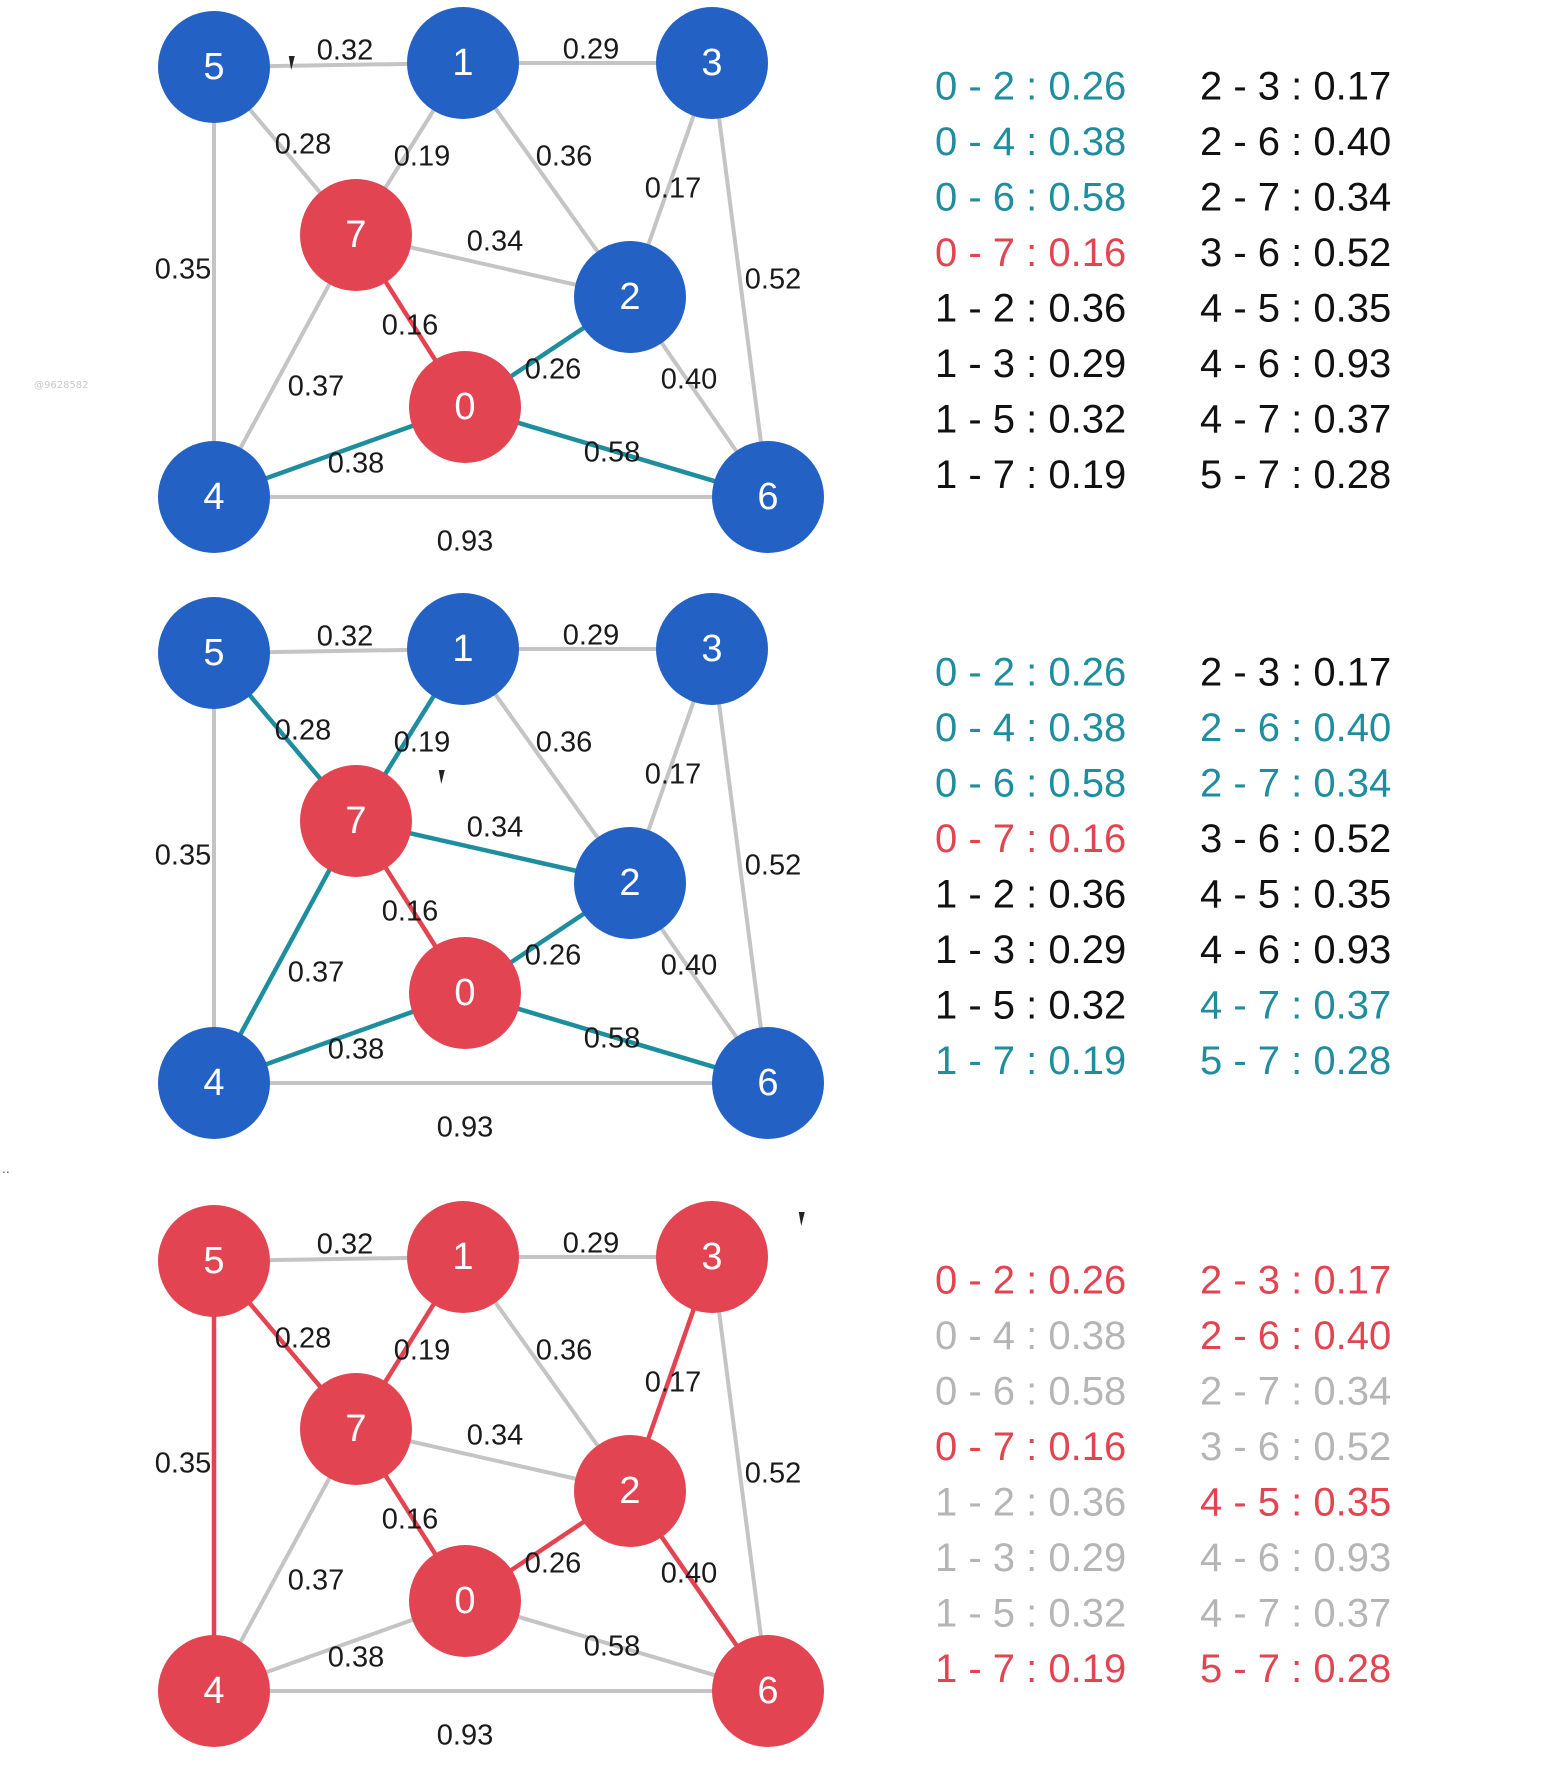 The image size is (1565, 1788). I want to click on edge-list-entry: 0 - 4 : 0.38, so click(1030, 1336).